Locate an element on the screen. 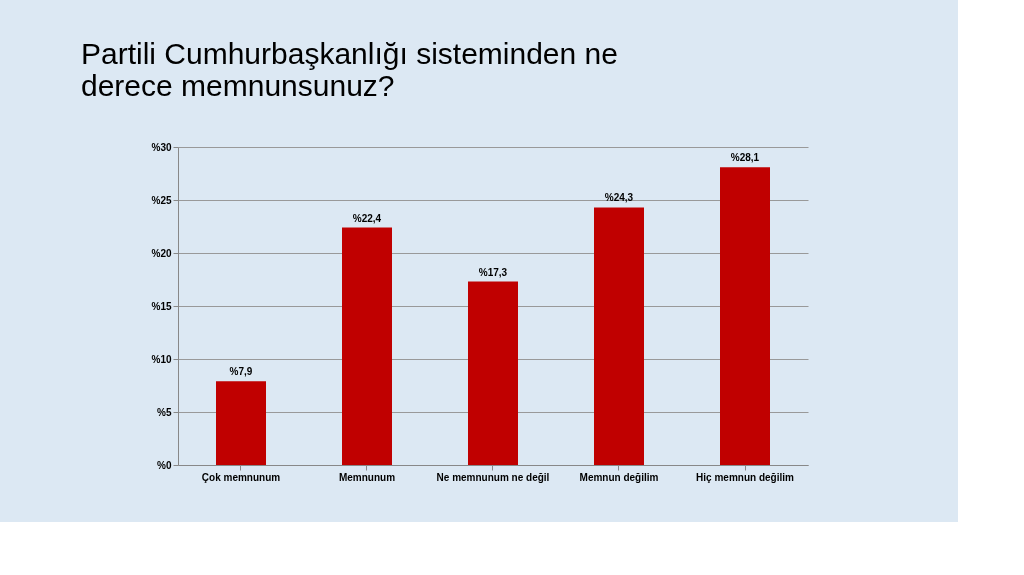 The height and width of the screenshot is (575, 1024). y-tick-label: %15 is located at coordinates (161, 306).